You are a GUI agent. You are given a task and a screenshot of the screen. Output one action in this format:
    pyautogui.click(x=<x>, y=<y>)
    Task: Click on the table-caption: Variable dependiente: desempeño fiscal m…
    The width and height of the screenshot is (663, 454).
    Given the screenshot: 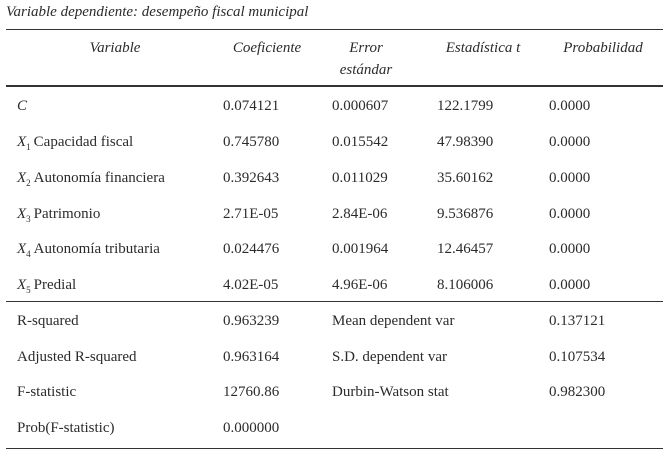 What is the action you would take?
    pyautogui.click(x=157, y=12)
    